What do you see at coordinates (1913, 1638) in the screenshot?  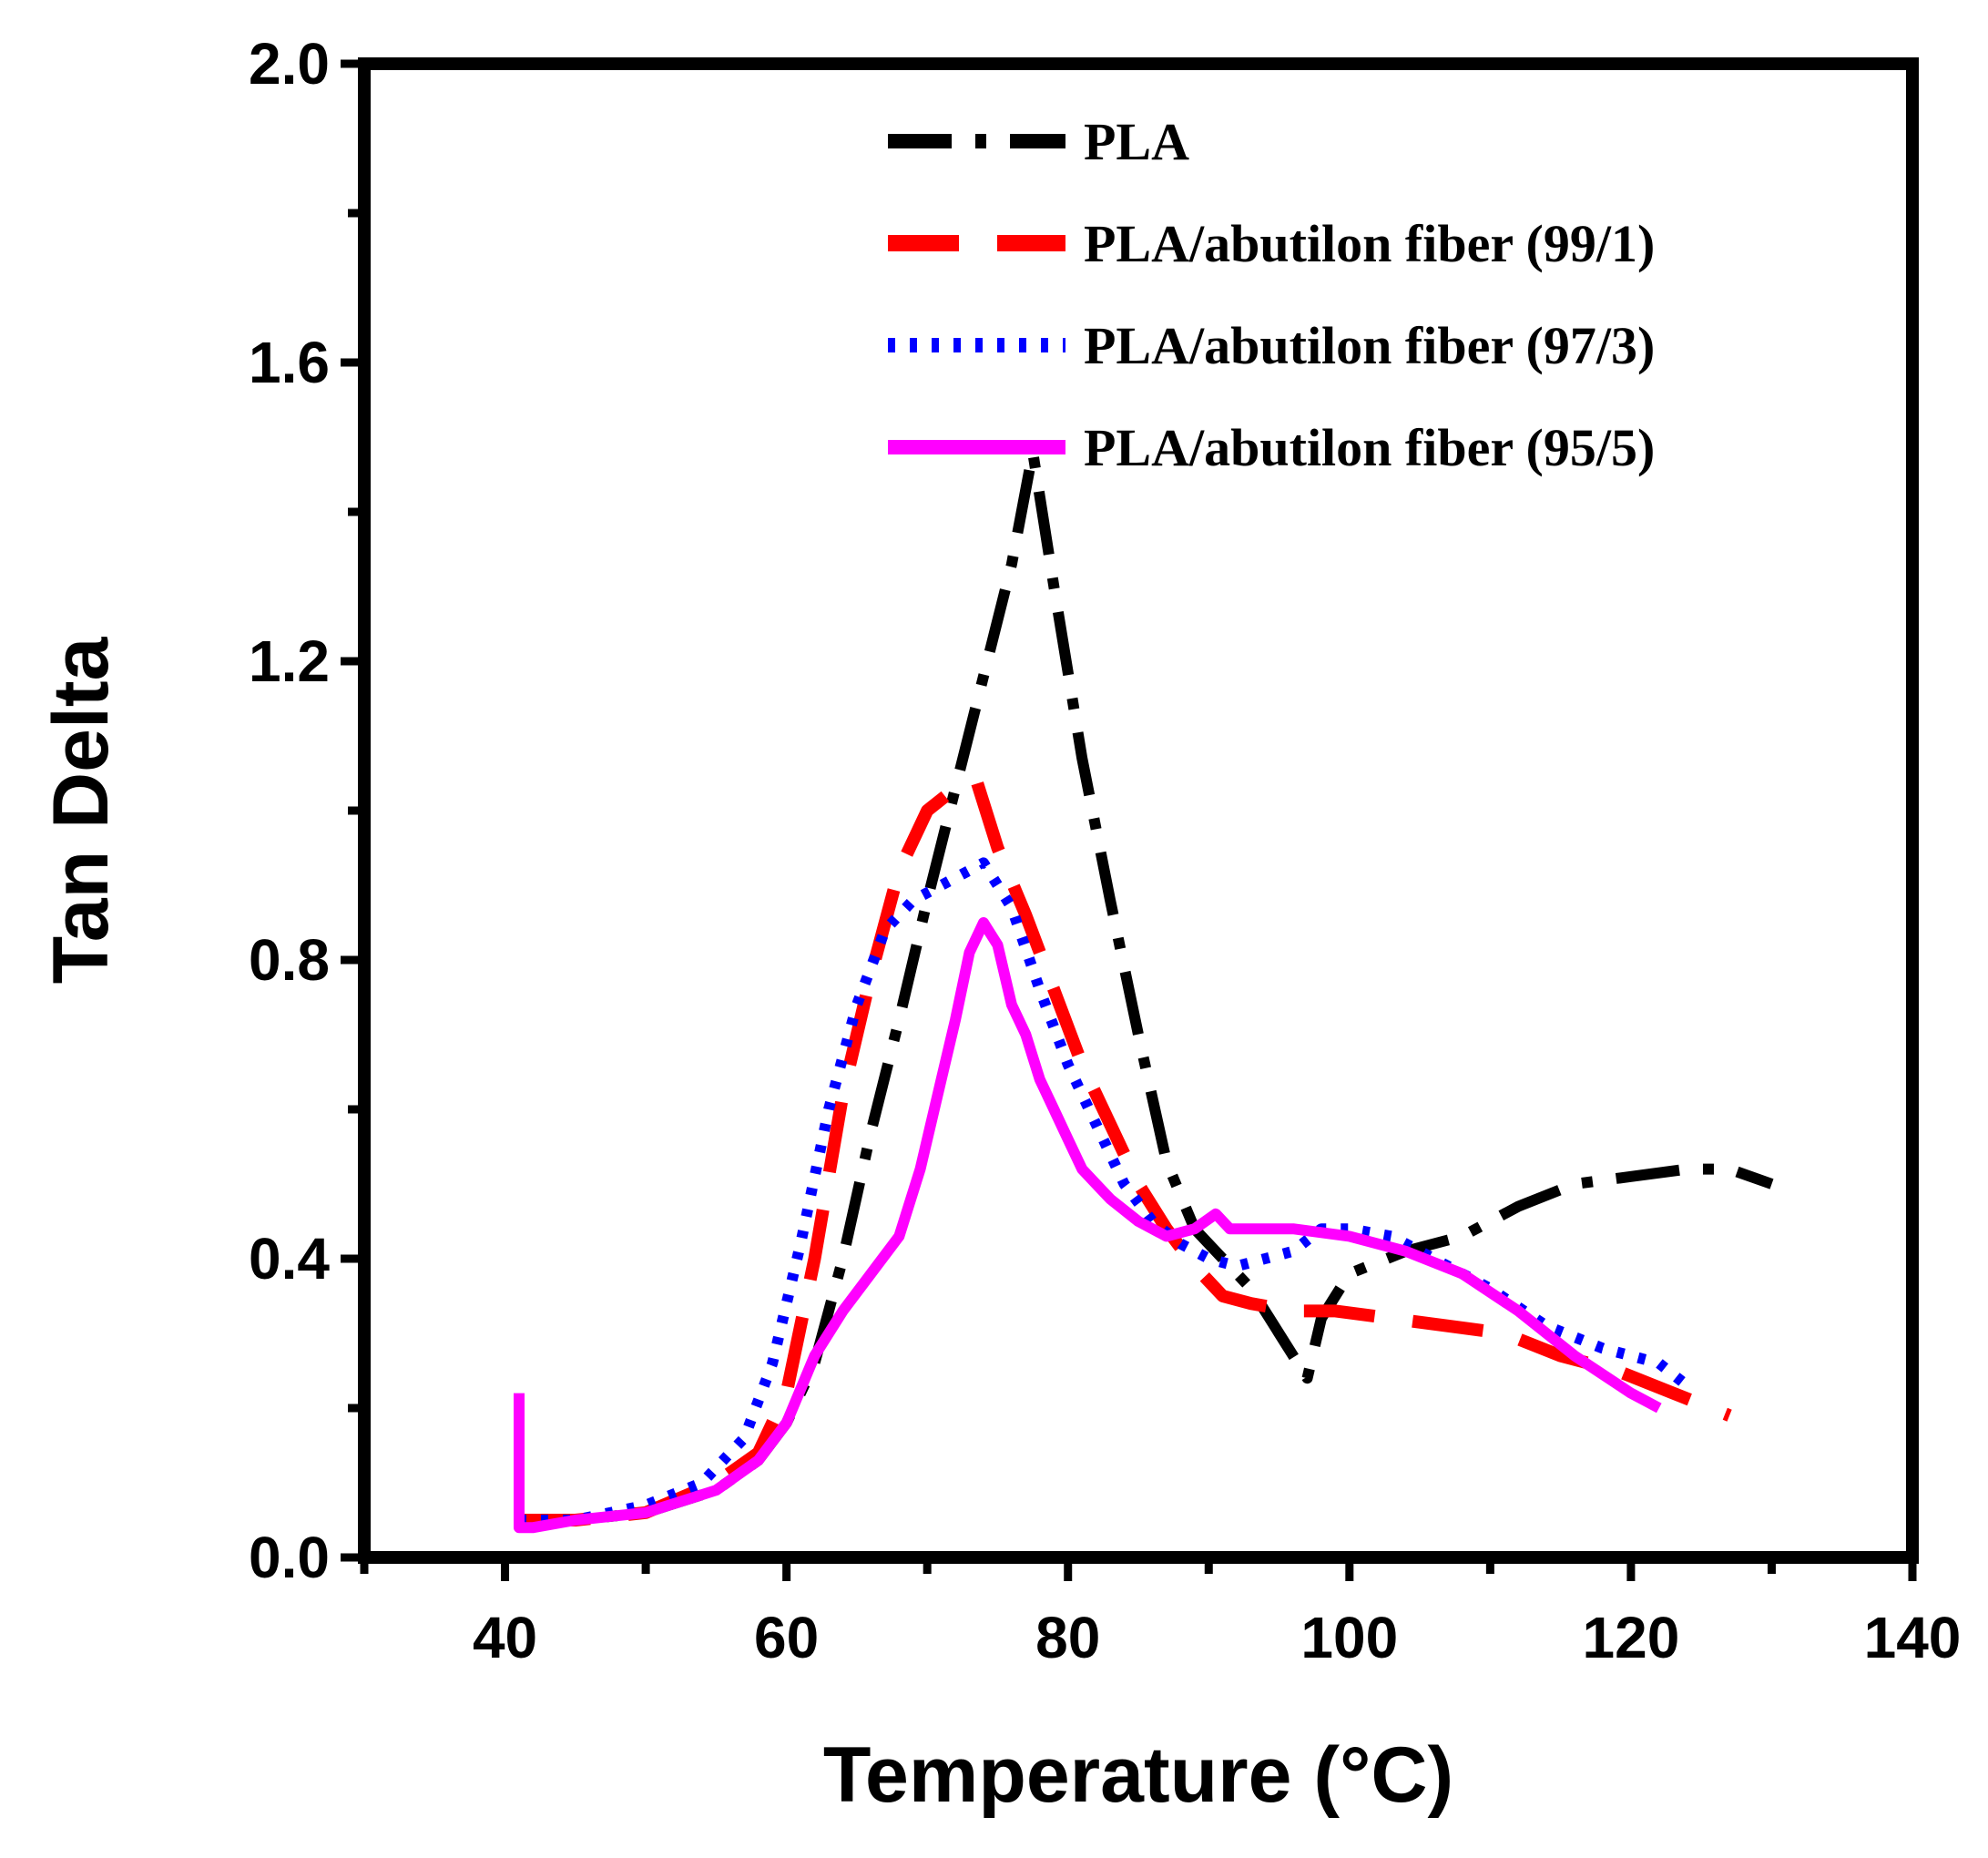 I see `x-tick-label: 140` at bounding box center [1913, 1638].